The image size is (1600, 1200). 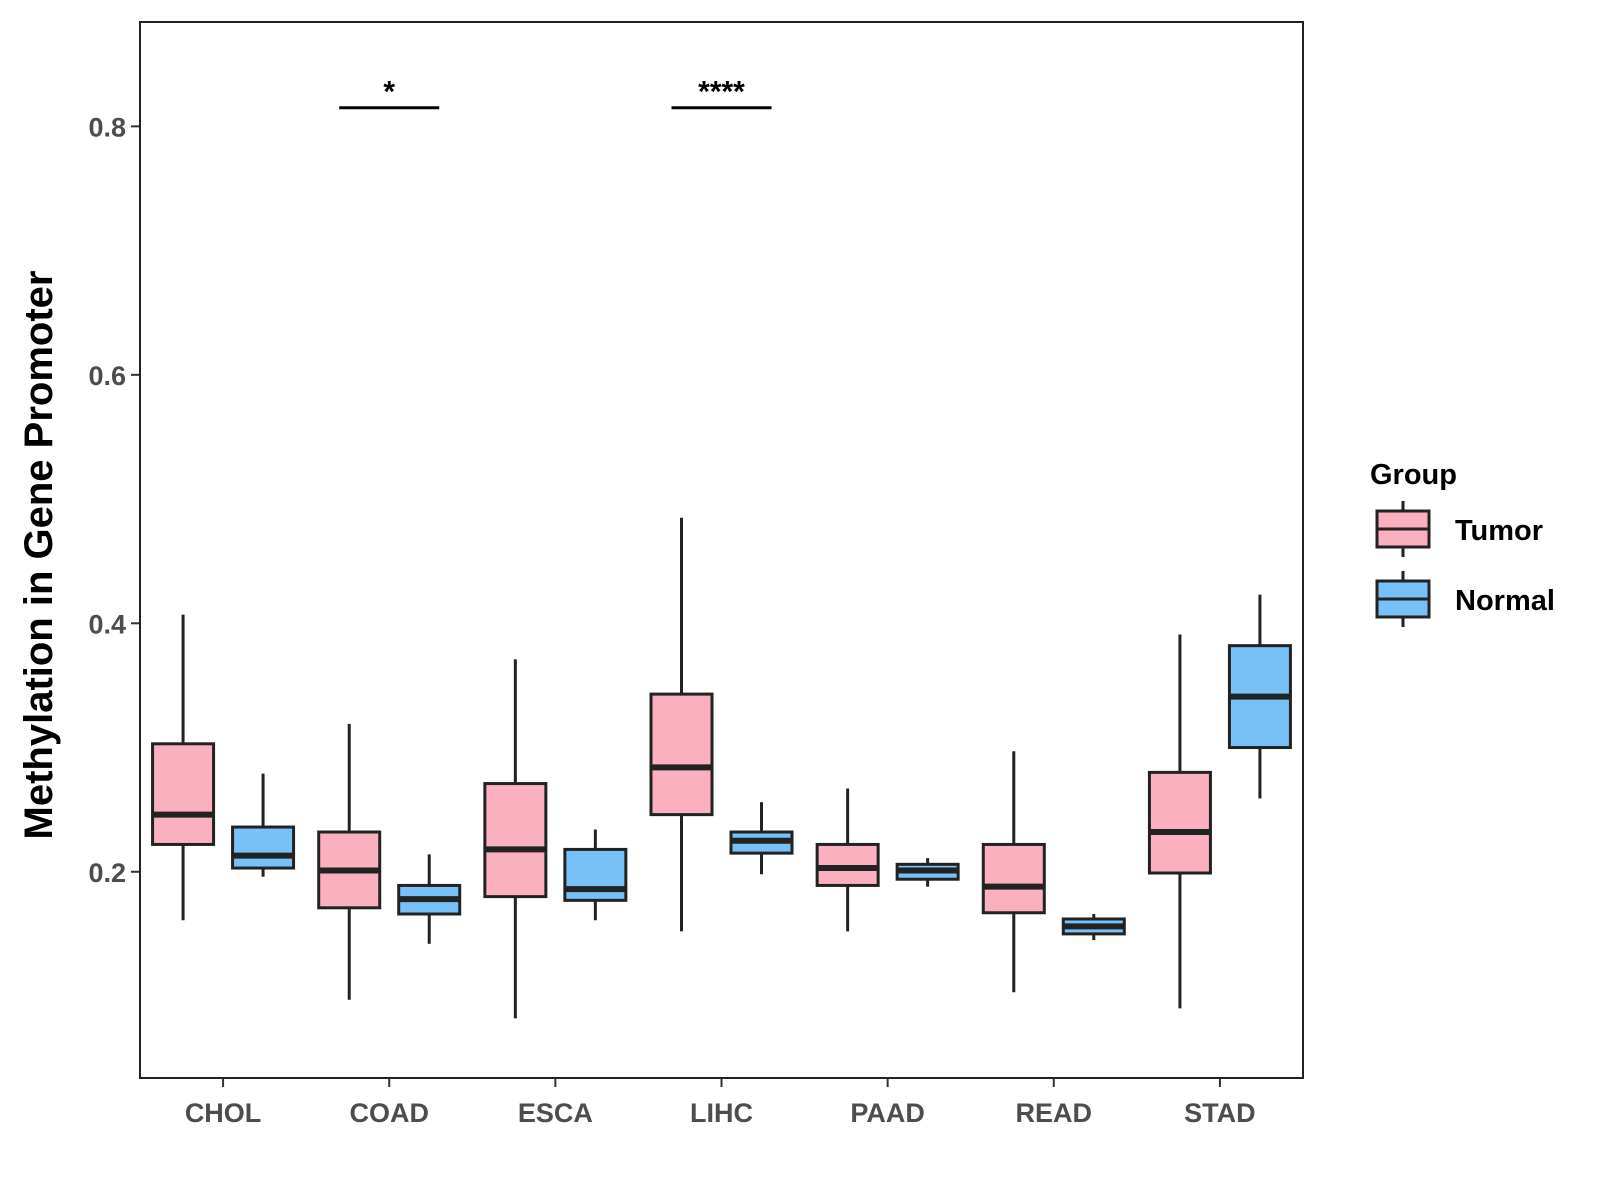 I want to click on box-normal-stad, so click(x=1259, y=696).